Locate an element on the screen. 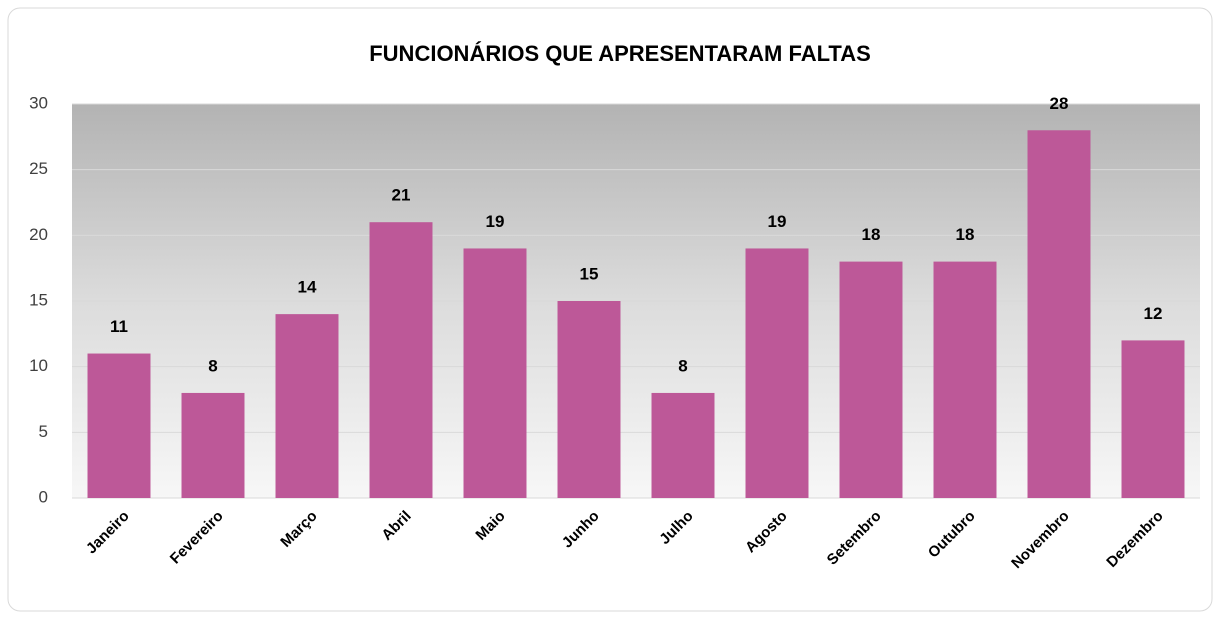 Image resolution: width=1221 pixels, height=619 pixels. data-label: 11 is located at coordinates (119, 326).